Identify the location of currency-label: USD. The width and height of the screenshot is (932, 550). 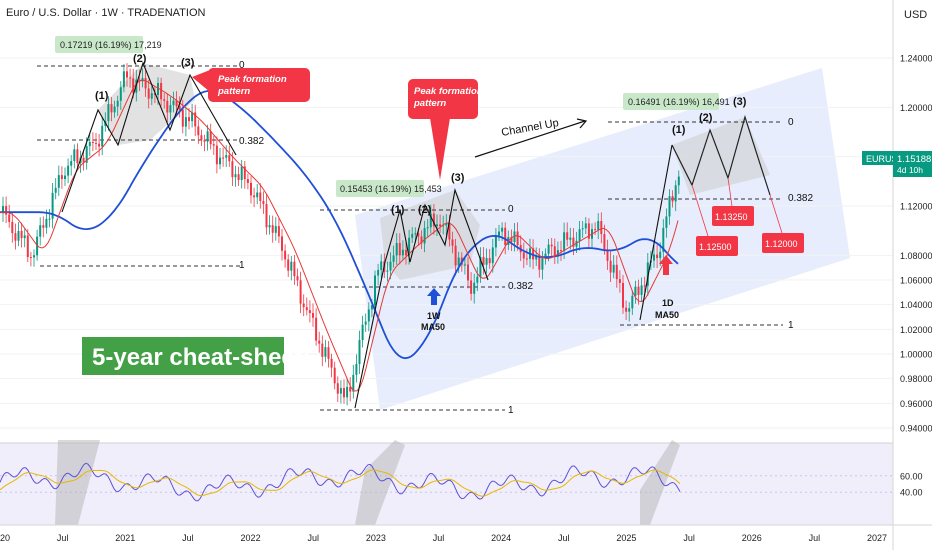
(915, 15).